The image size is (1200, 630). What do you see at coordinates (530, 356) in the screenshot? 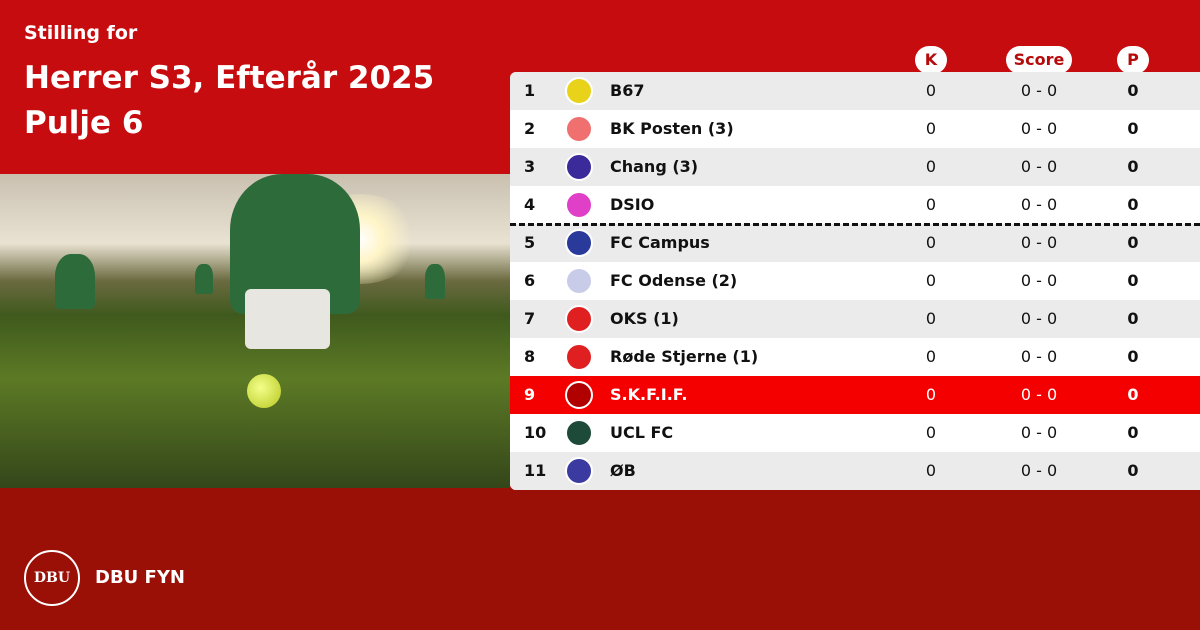
I see `rank-cell: 8` at bounding box center [530, 356].